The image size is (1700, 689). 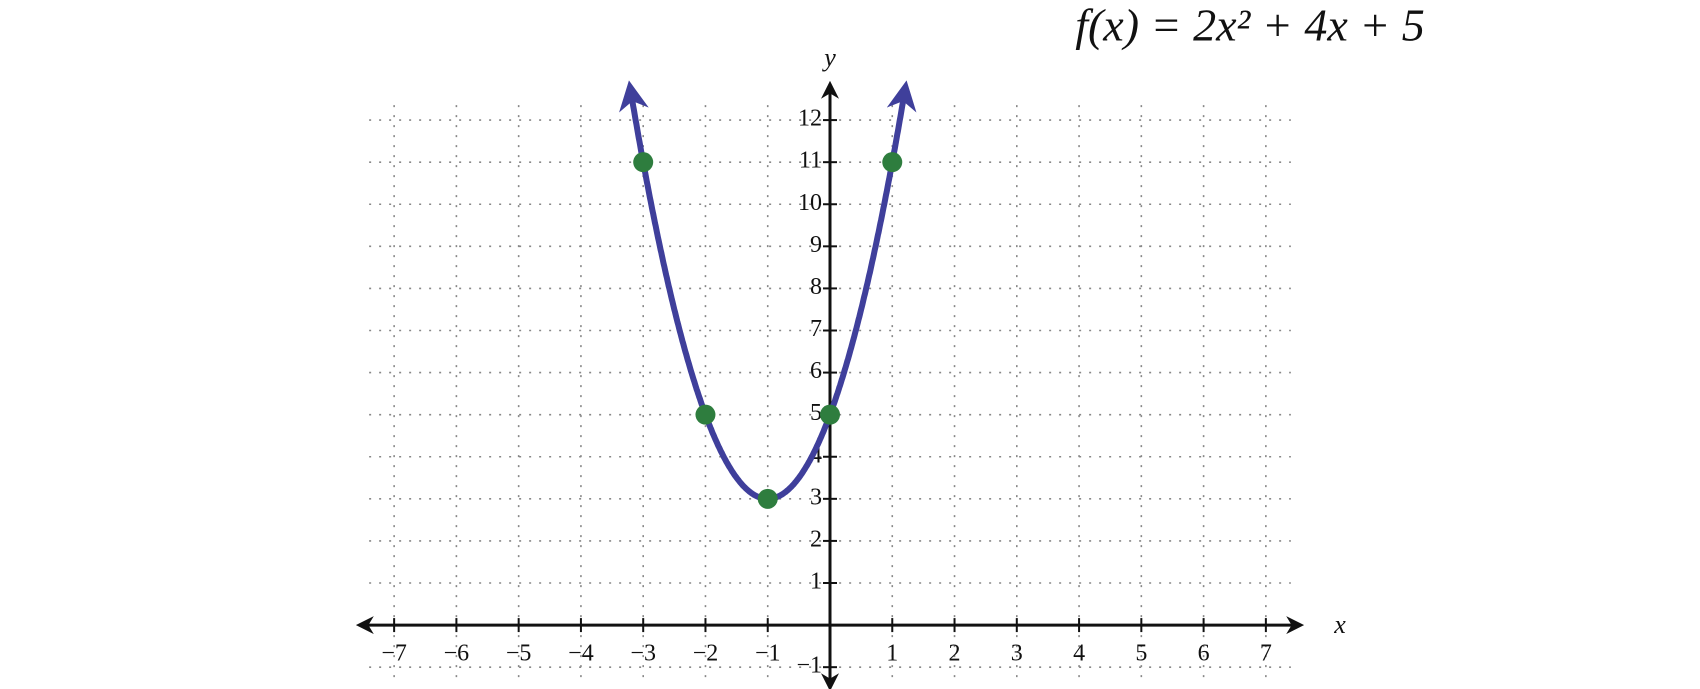 I want to click on x-tick-label: 7, so click(x=1266, y=654).